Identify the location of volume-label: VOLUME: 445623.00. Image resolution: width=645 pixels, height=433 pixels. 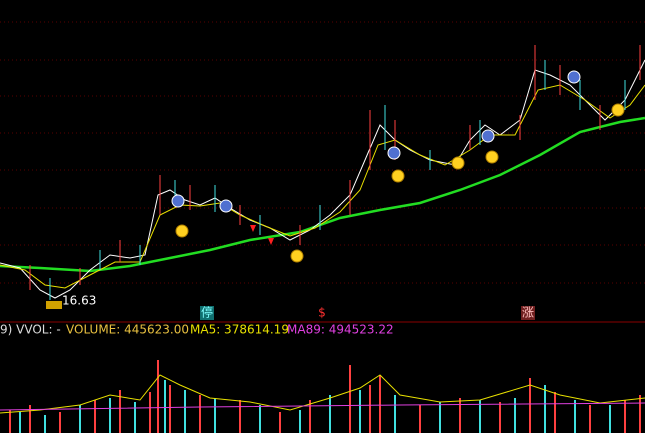
(127, 330).